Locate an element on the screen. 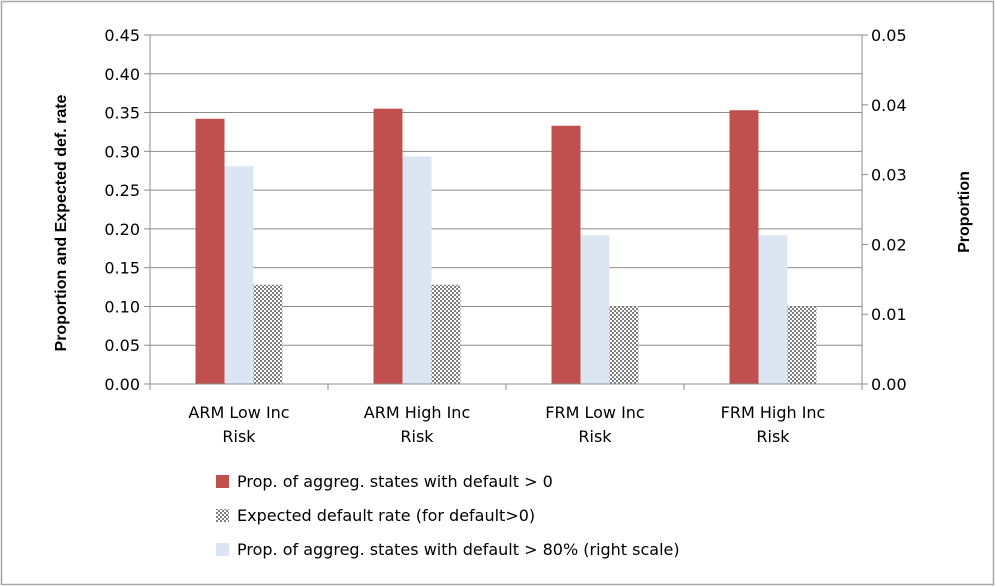 The image size is (995, 586). right-tick-label: 0.00 is located at coordinates (889, 384).